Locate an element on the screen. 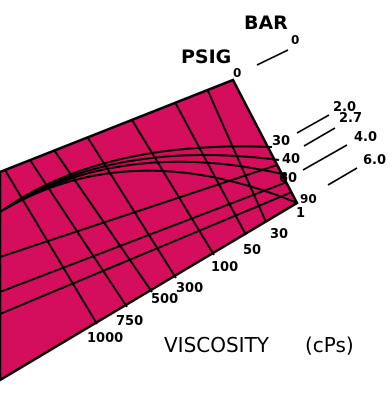 The image size is (392, 413). bar-tick-0: 0 is located at coordinates (295, 40).